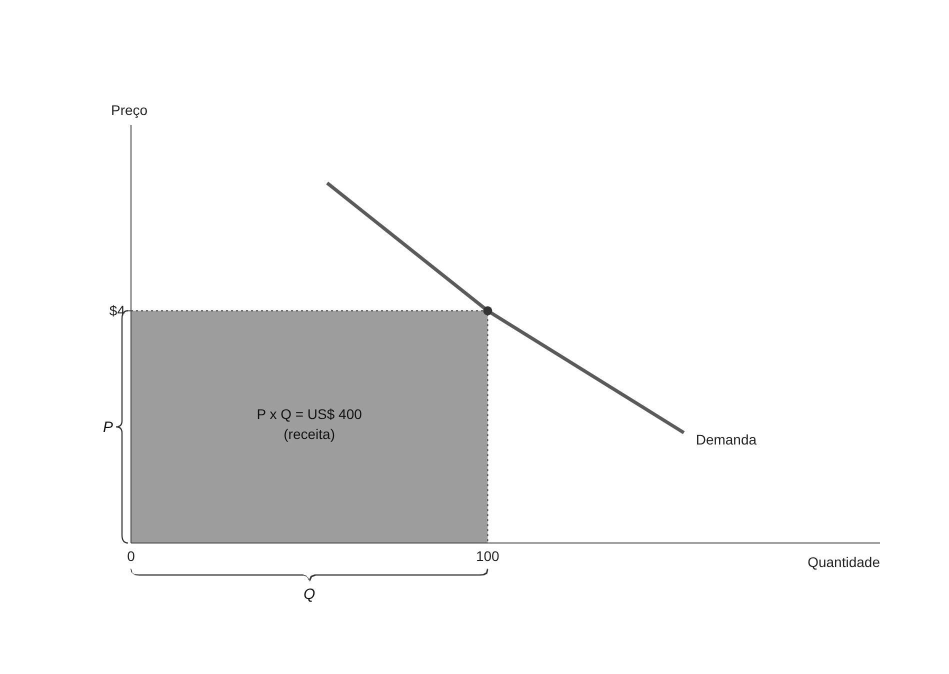 The image size is (949, 674). What do you see at coordinates (844, 562) in the screenshot?
I see `x-axis-title: Quantidade` at bounding box center [844, 562].